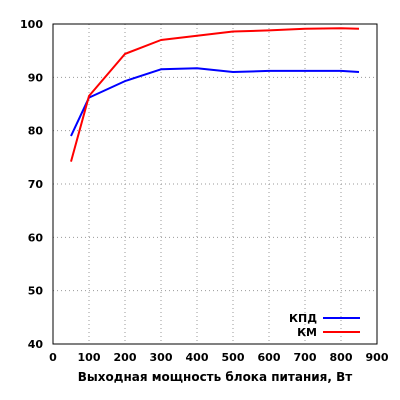  What do you see at coordinates (215, 377) in the screenshot?
I see `x-axis-title: Выходная мощность блока питания, Вт` at bounding box center [215, 377].